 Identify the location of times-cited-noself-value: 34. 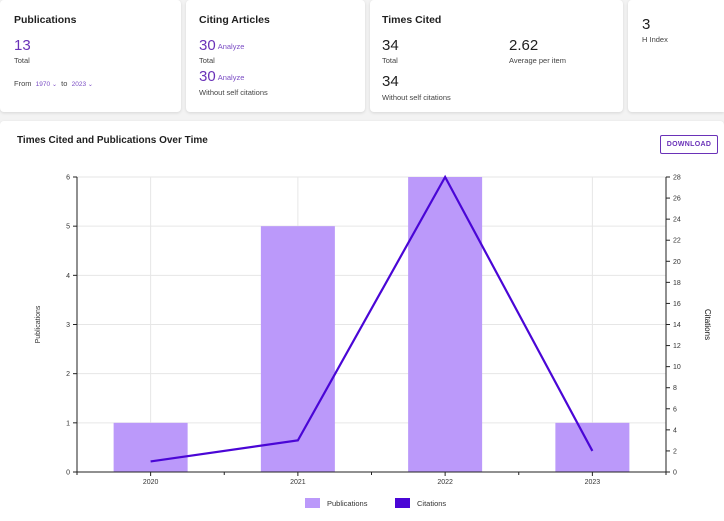
(390, 81).